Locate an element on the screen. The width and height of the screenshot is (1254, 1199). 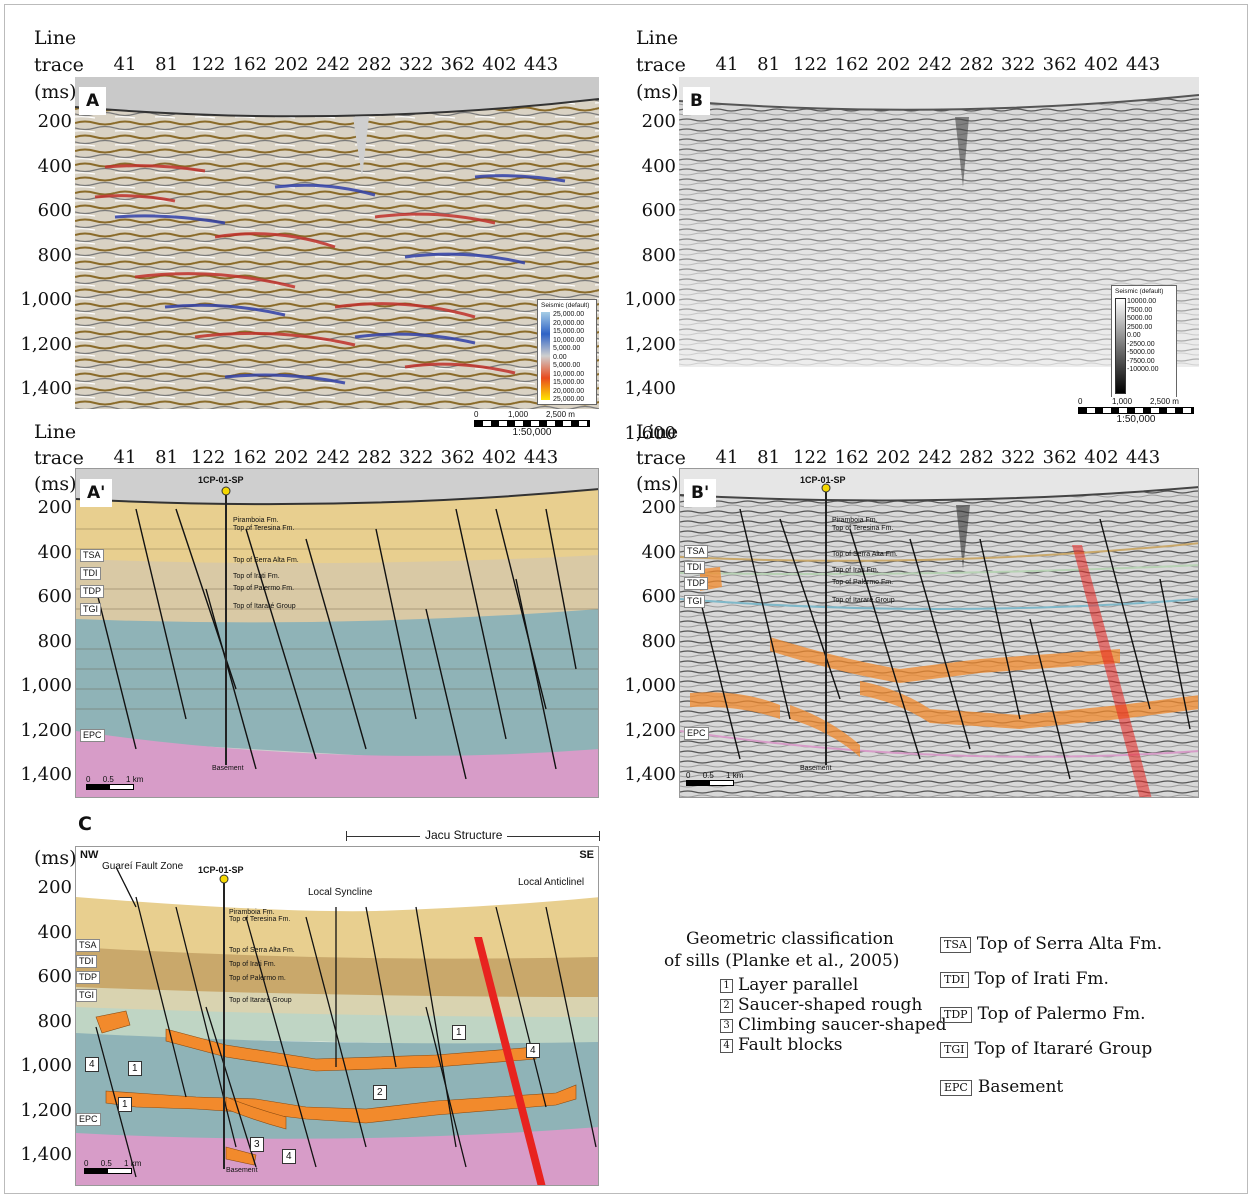
tag-tsa-c: TSA is located at coordinates (88, 945).